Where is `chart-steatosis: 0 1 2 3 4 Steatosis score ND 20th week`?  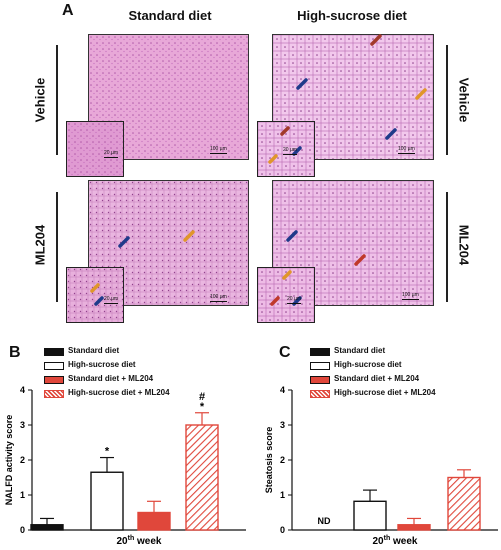
chart-steatosis: 0 1 2 3 4 Steatosis score ND 20th week is located at coordinates (381, 466).